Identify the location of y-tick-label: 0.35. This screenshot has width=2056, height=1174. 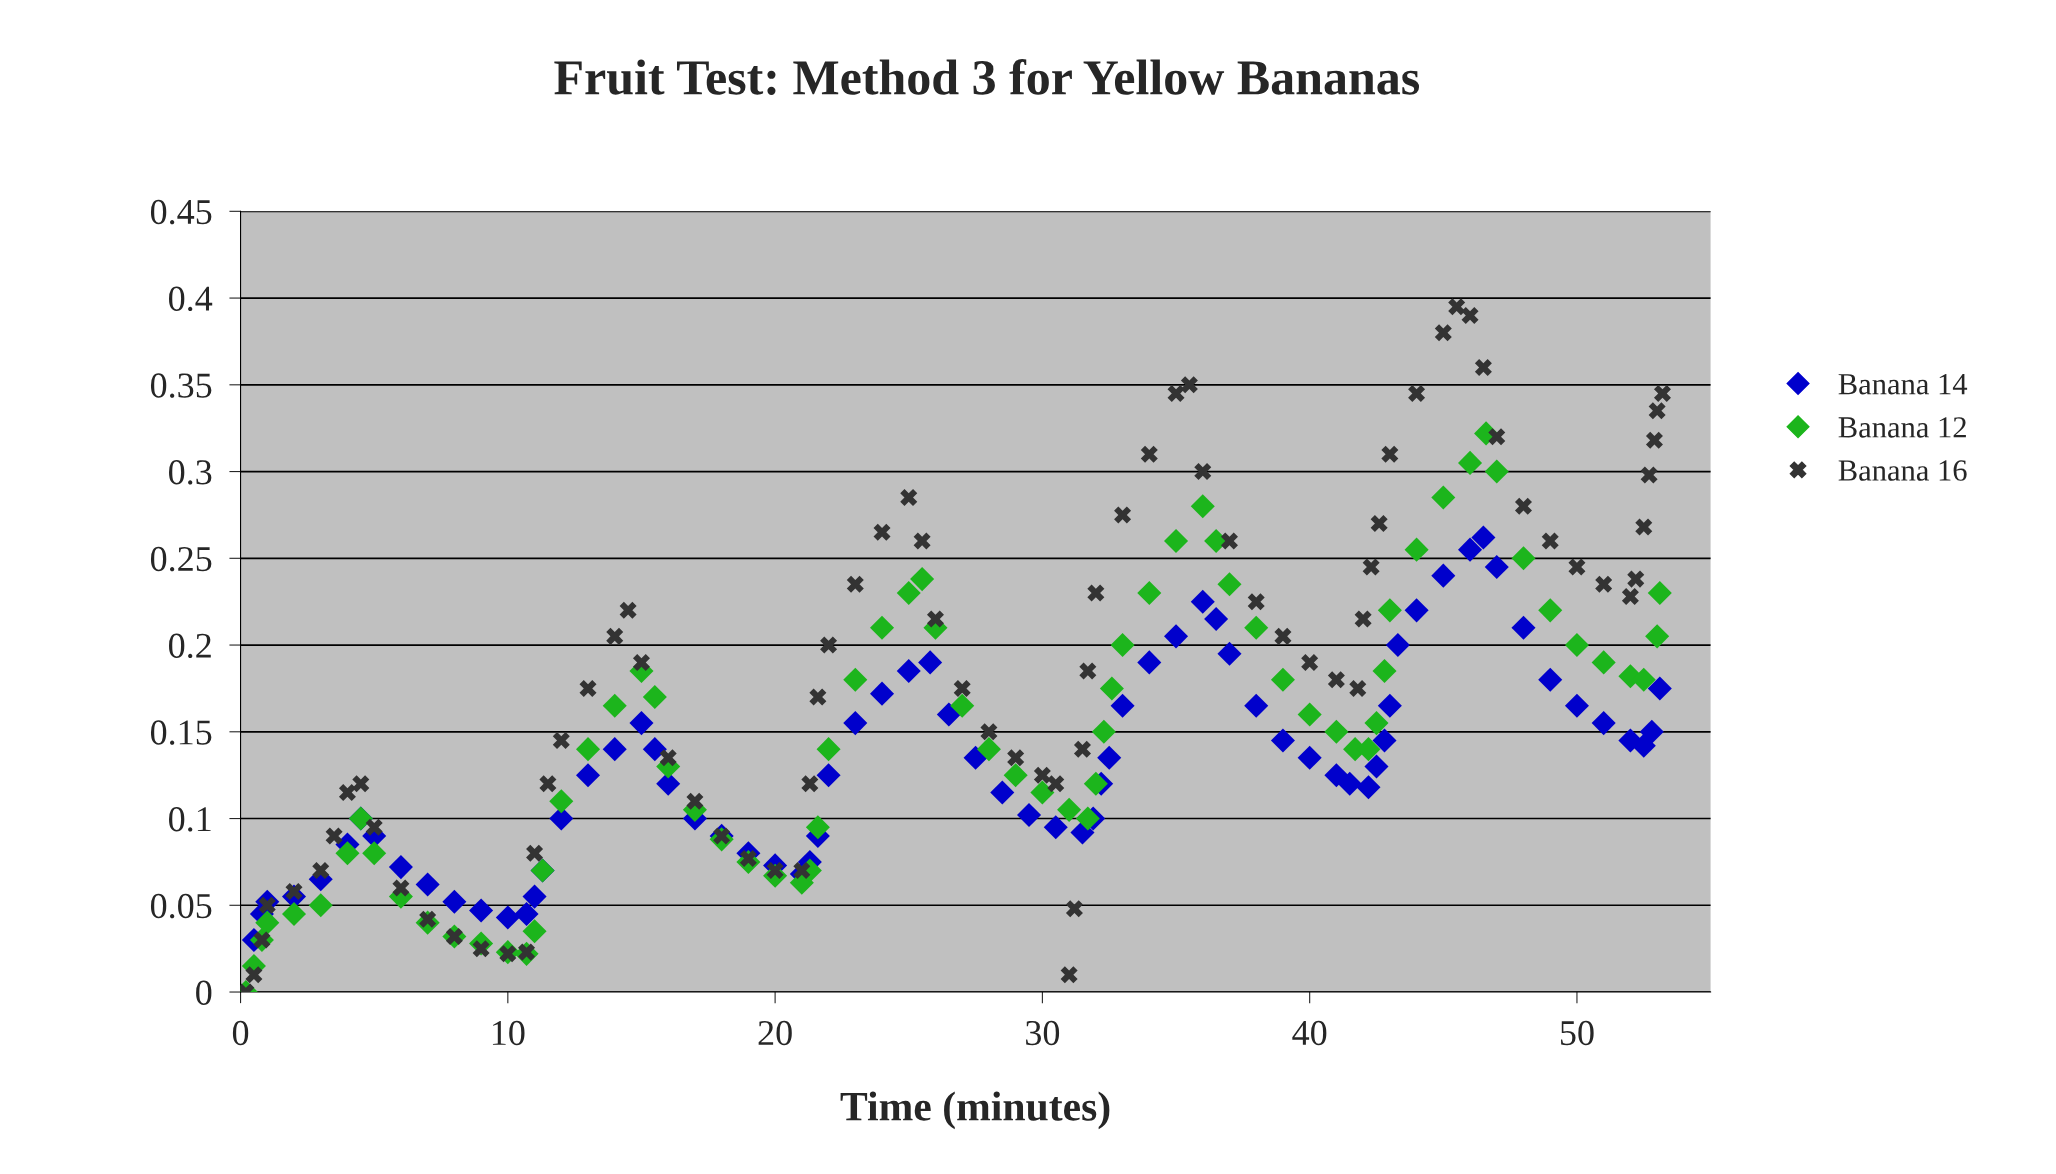
(181, 385).